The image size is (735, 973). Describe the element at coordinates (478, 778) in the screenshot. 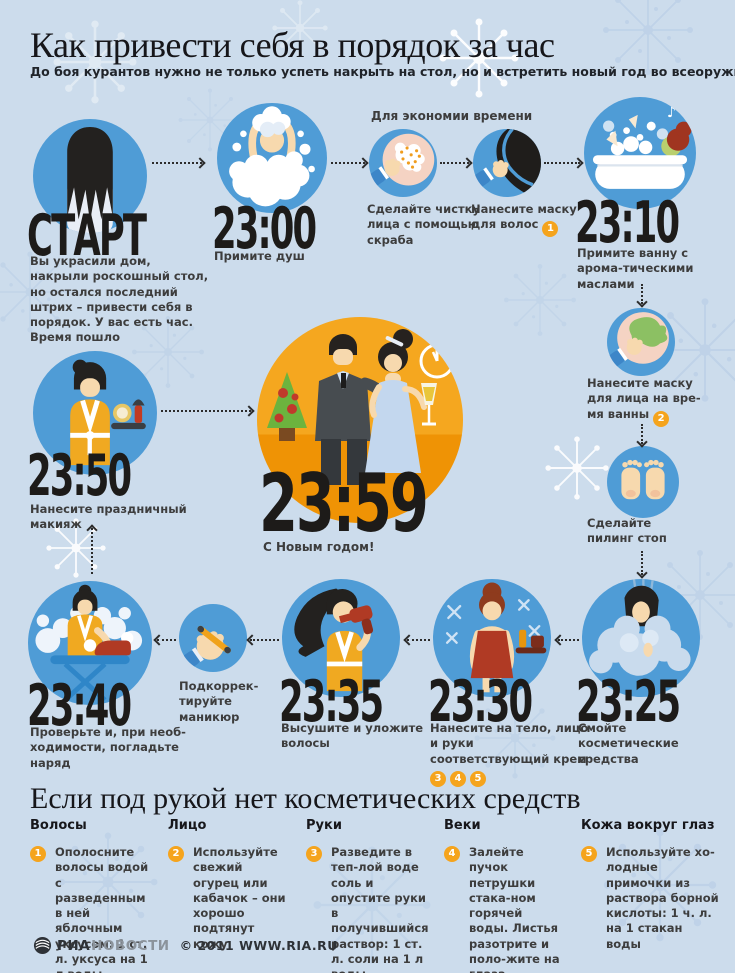

I see `badge-5: 5` at that location.